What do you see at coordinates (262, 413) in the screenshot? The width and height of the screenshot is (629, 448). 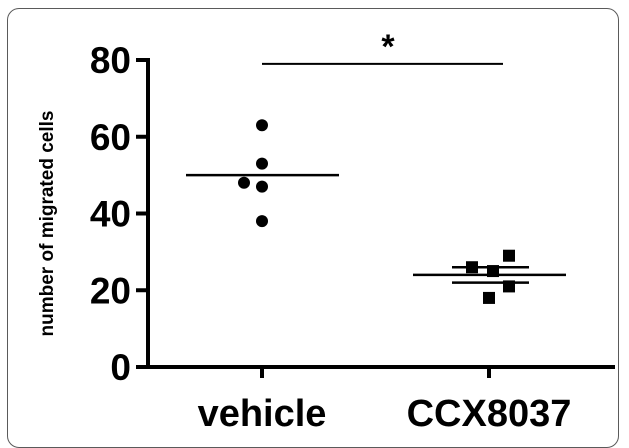 I see `x-tick-label: vehicle` at bounding box center [262, 413].